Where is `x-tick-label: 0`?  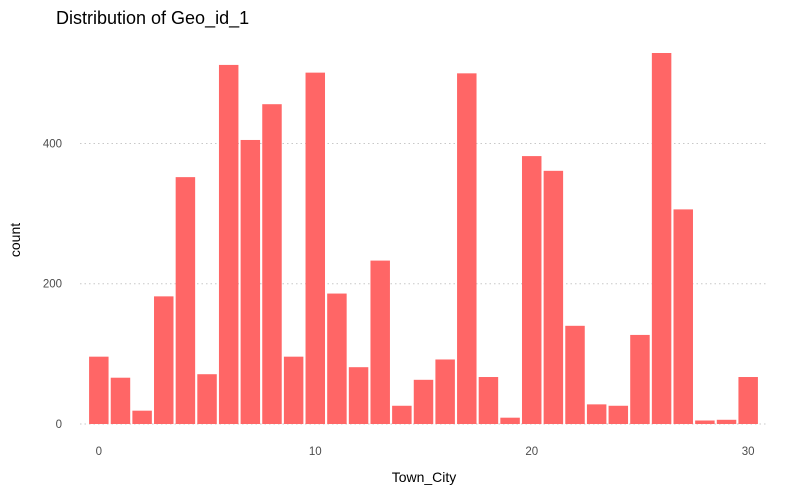 x-tick-label: 0 is located at coordinates (99, 452).